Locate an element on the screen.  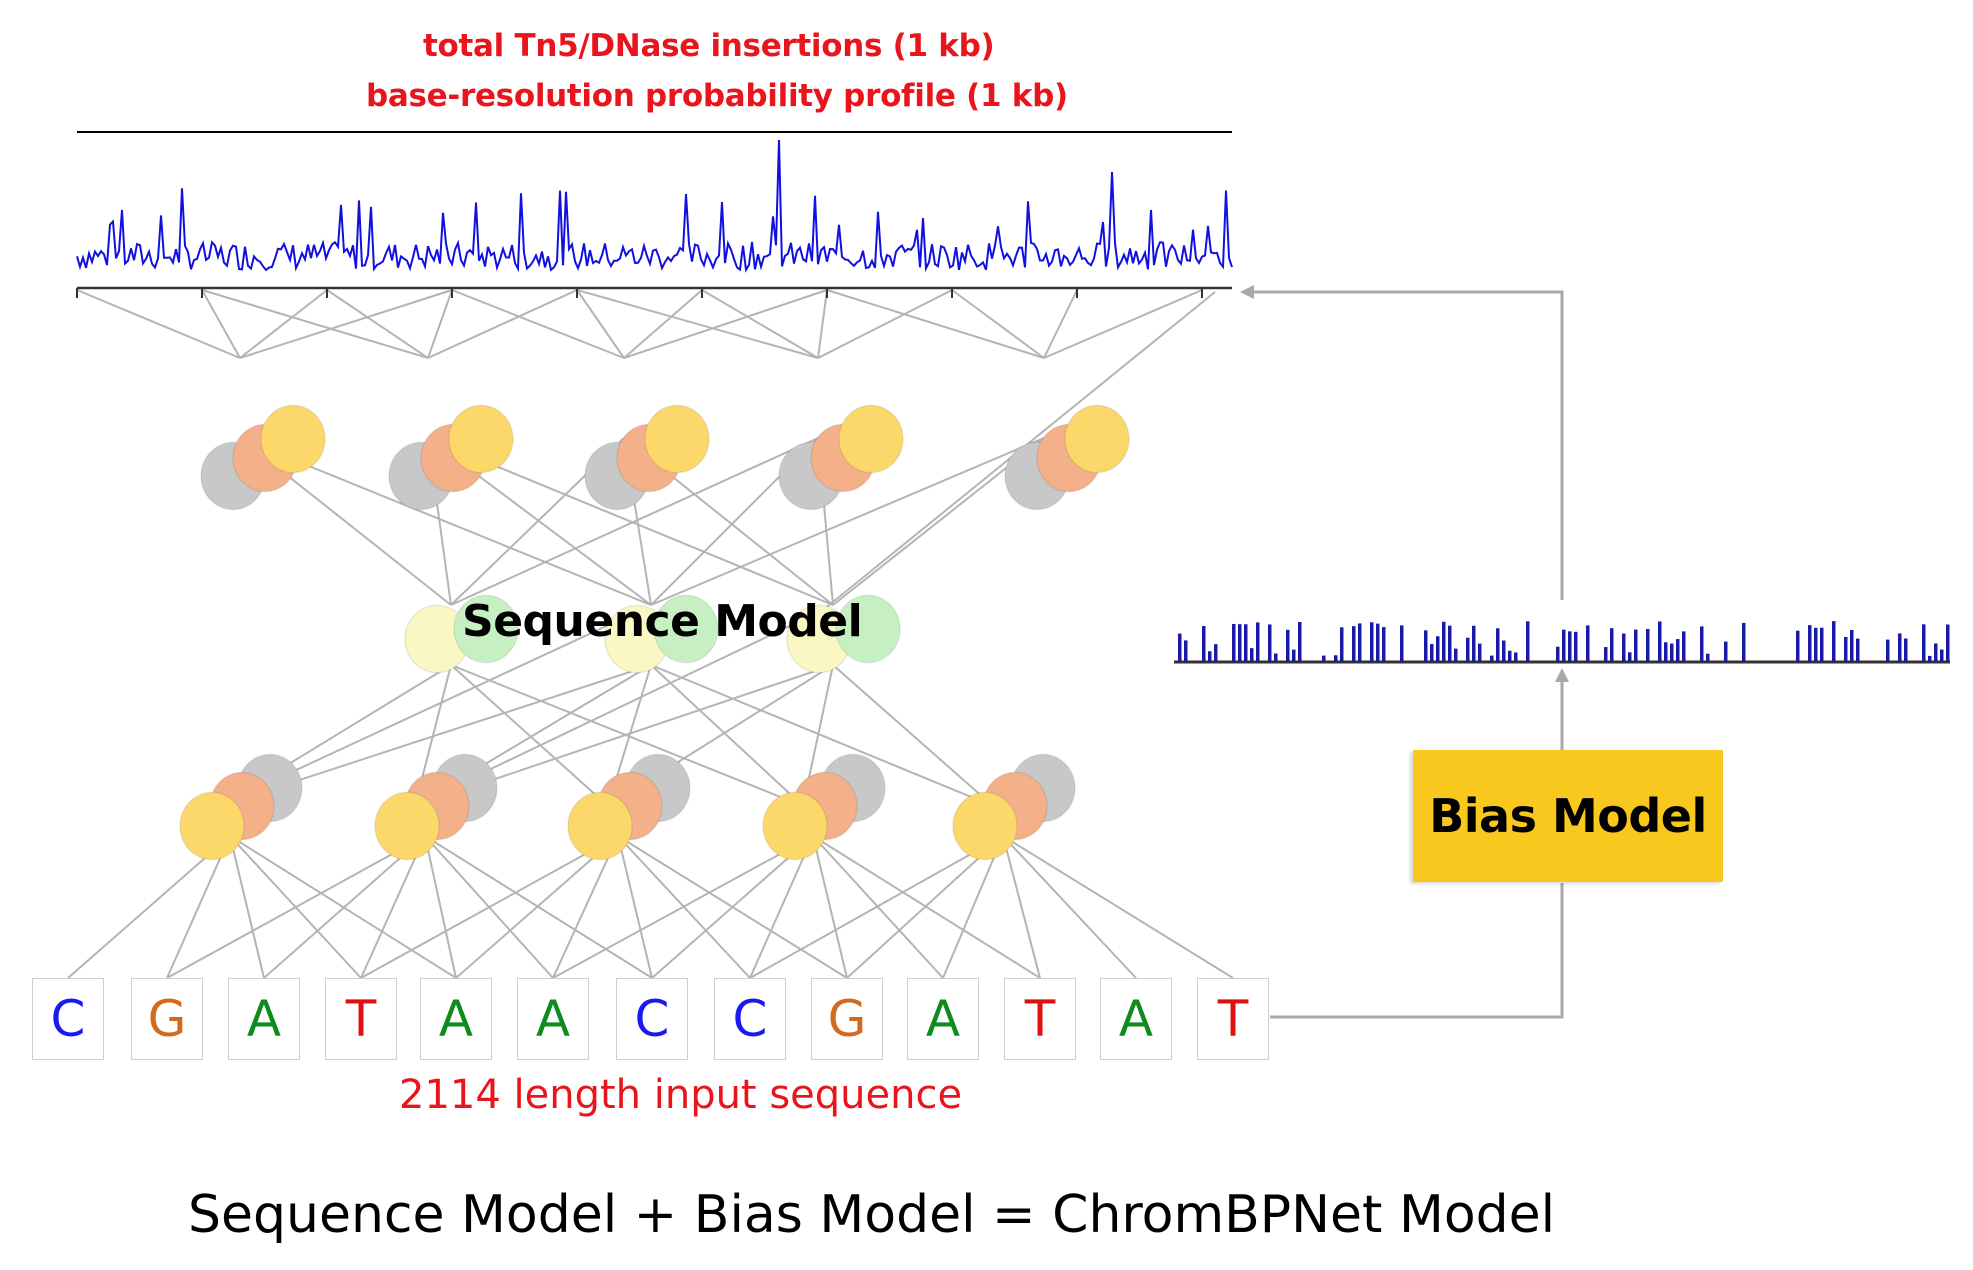
insertion-profile-track is located at coordinates (654, 214).